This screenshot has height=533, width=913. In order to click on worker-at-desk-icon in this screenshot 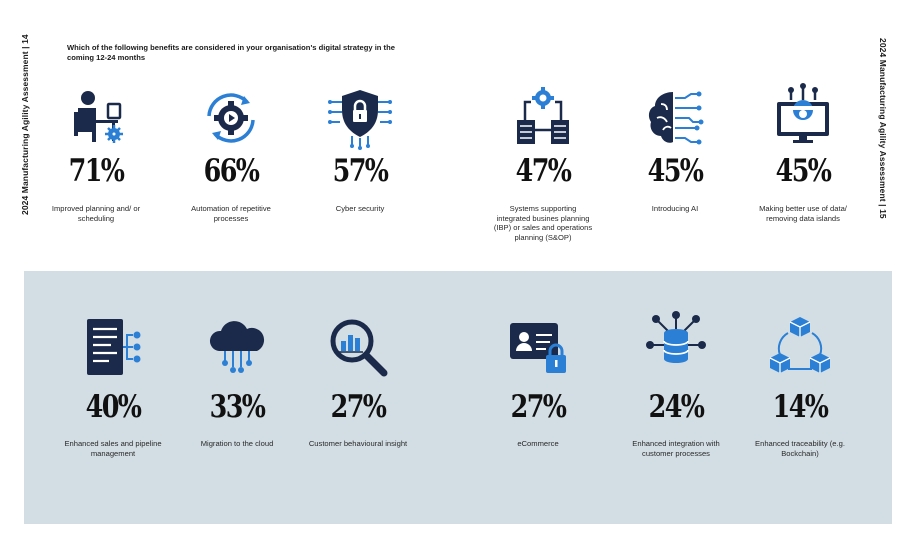, I will do `click(98, 117)`.